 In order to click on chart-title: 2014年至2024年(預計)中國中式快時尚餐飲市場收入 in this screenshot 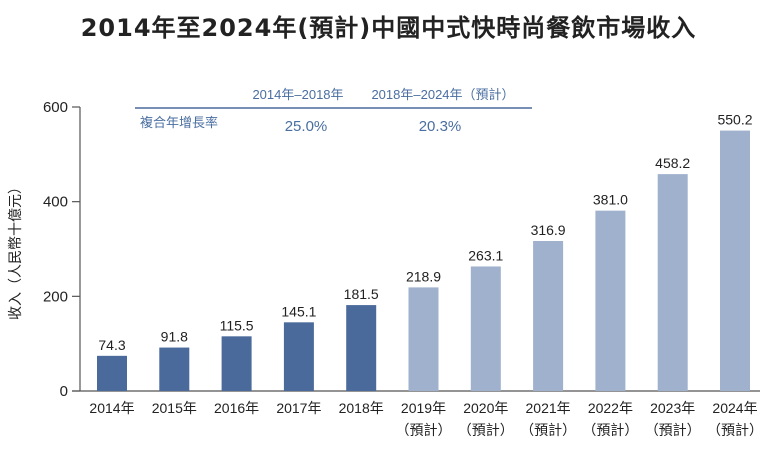, I will do `click(388, 28)`.